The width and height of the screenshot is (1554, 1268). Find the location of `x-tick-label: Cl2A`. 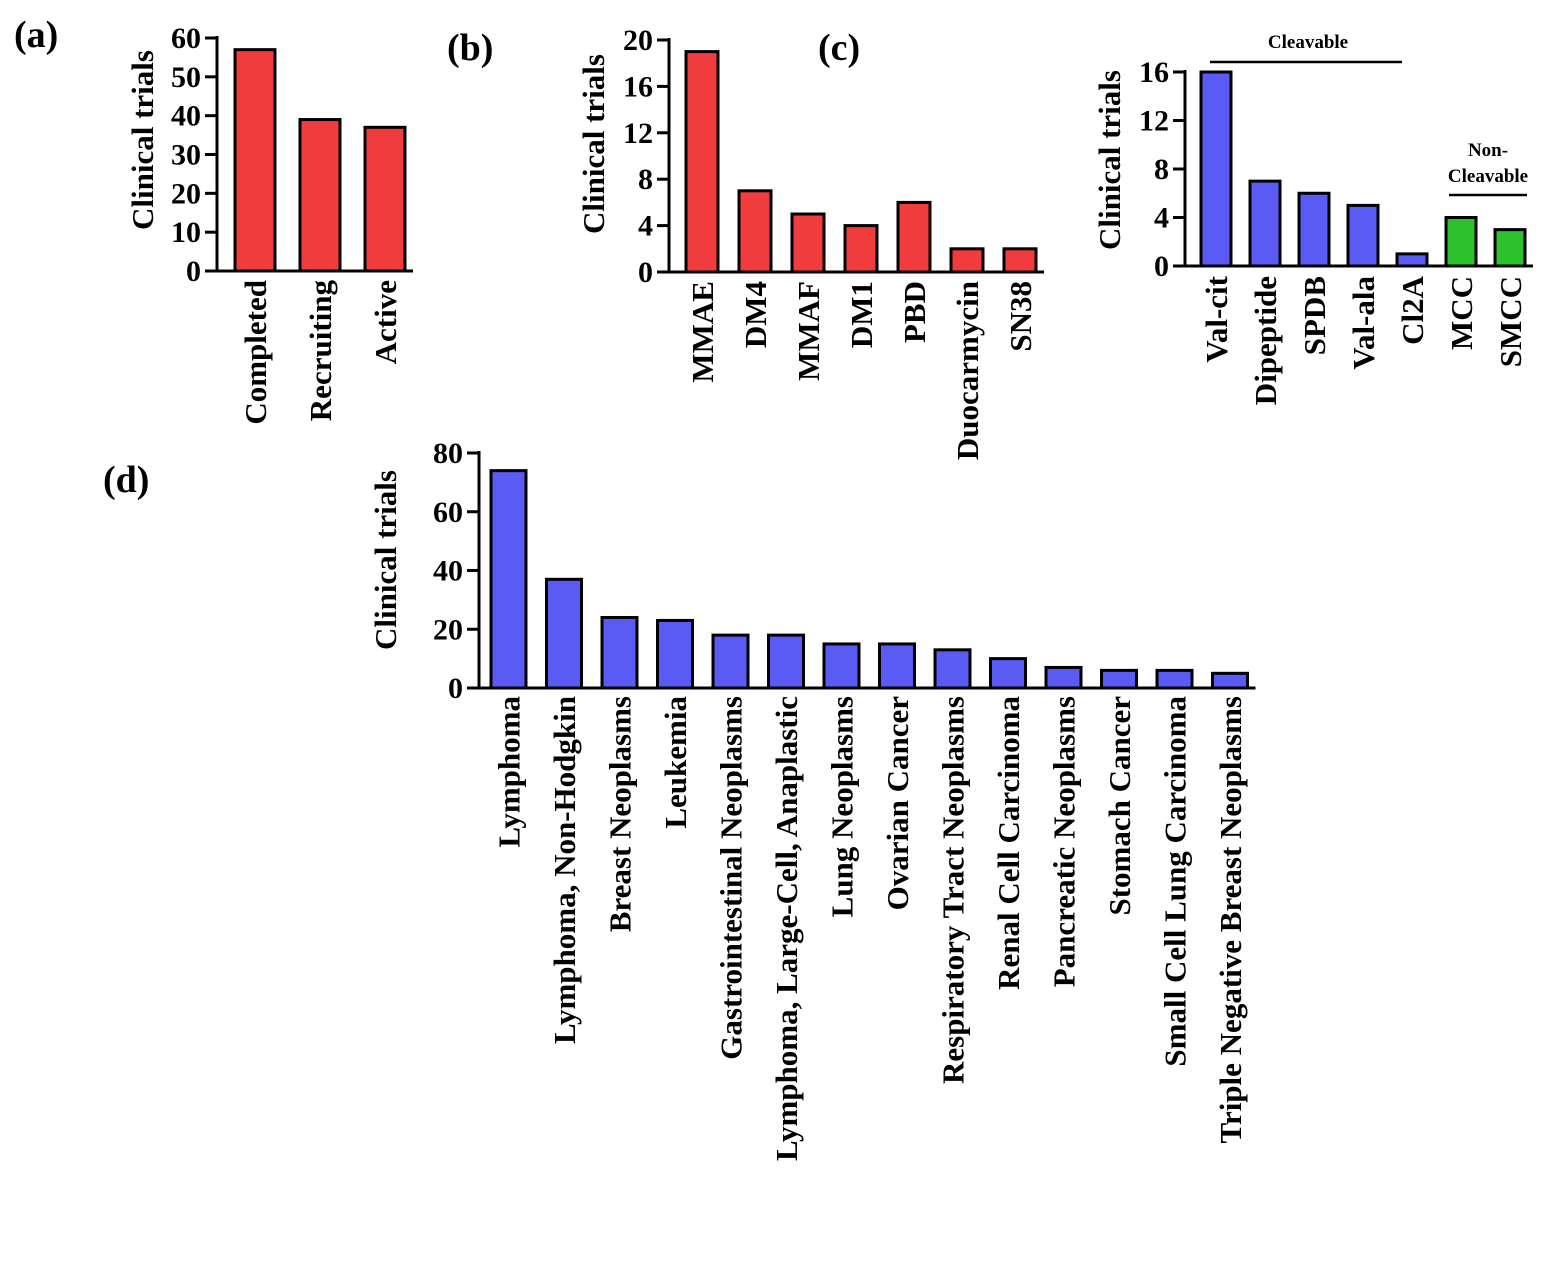

x-tick-label: Cl2A is located at coordinates (1412, 310).